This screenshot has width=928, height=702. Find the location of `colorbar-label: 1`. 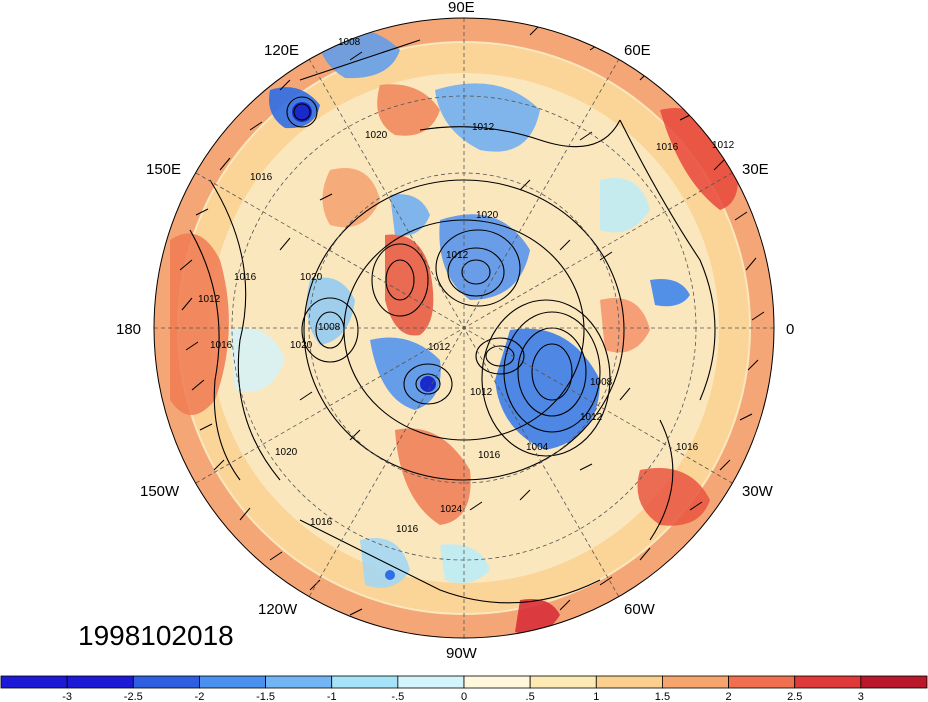

colorbar-label: 1 is located at coordinates (596, 696).